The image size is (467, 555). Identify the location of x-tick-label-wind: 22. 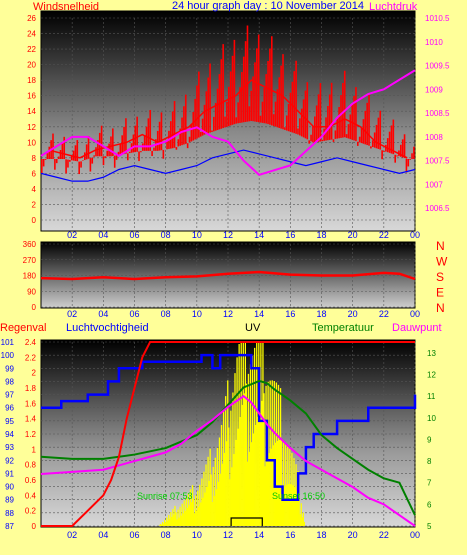
(384, 235).